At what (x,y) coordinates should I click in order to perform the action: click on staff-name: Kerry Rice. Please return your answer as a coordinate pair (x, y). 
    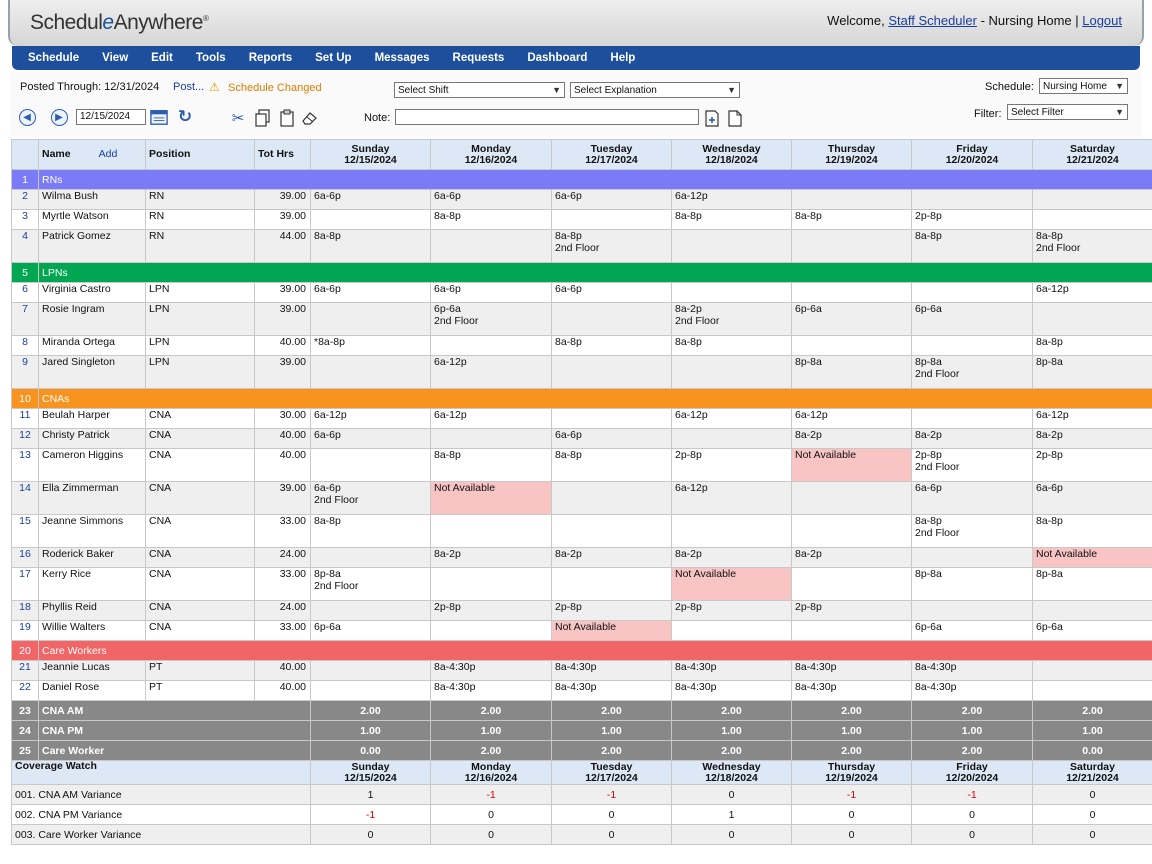
    Looking at the image, I should click on (92, 584).